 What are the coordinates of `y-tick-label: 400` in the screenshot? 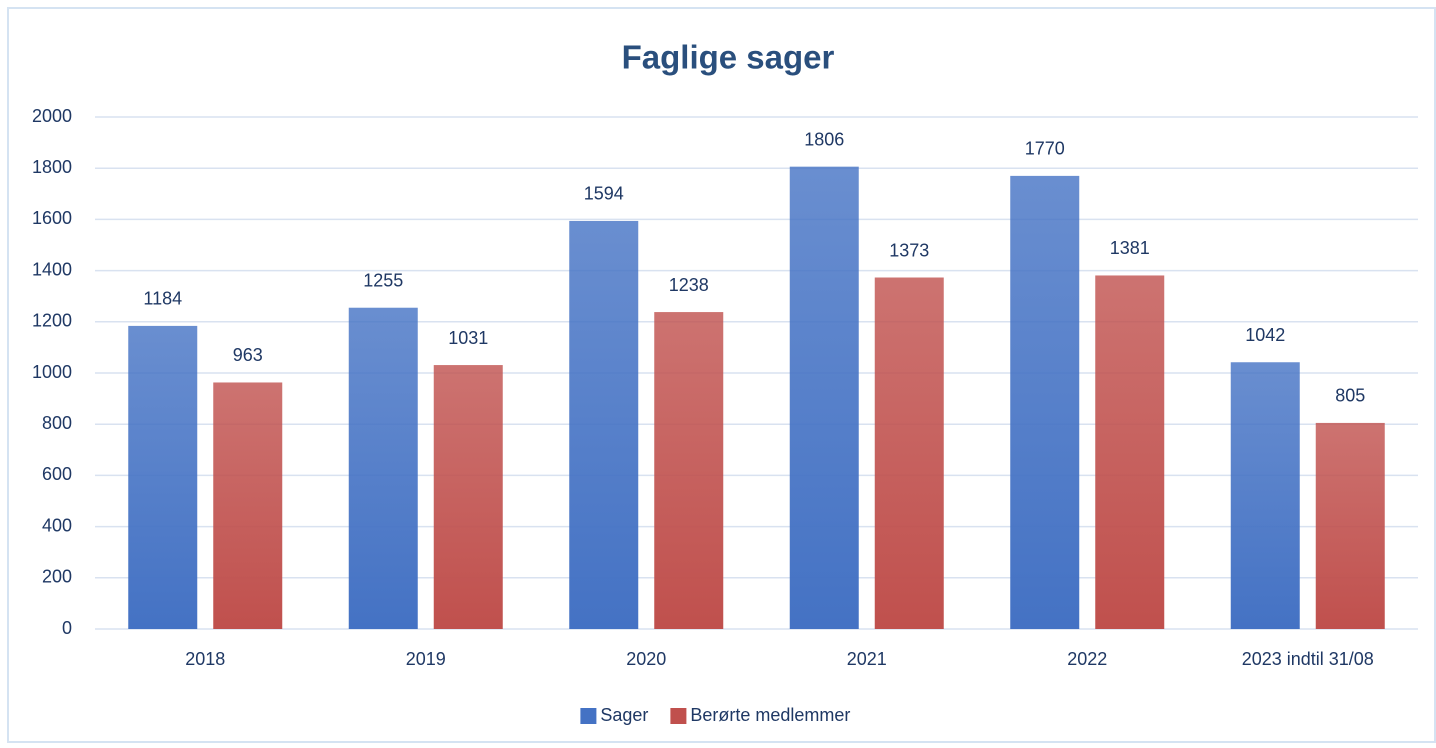 It's located at (57, 525).